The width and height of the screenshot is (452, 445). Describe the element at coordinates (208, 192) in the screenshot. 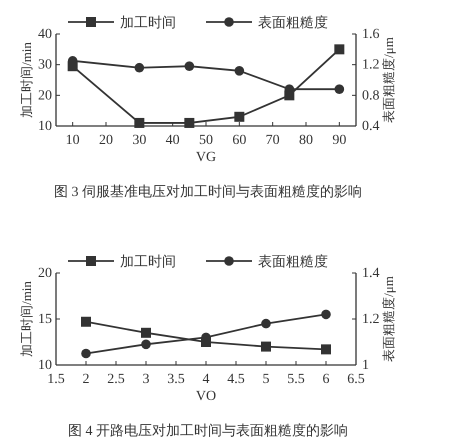

I see `caption: 图 3 伺服基准电压对加工时间与表面粗糙度的影响` at that location.